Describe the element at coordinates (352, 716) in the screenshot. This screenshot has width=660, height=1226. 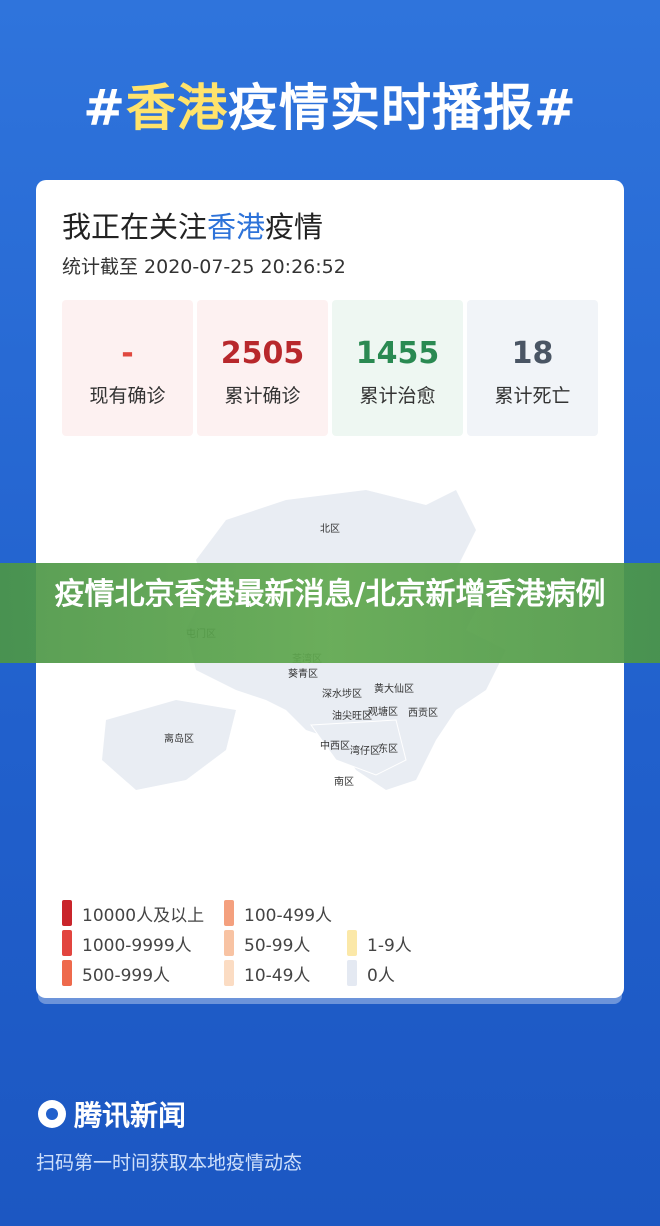
I see `district-label: 油尖旺区` at that location.